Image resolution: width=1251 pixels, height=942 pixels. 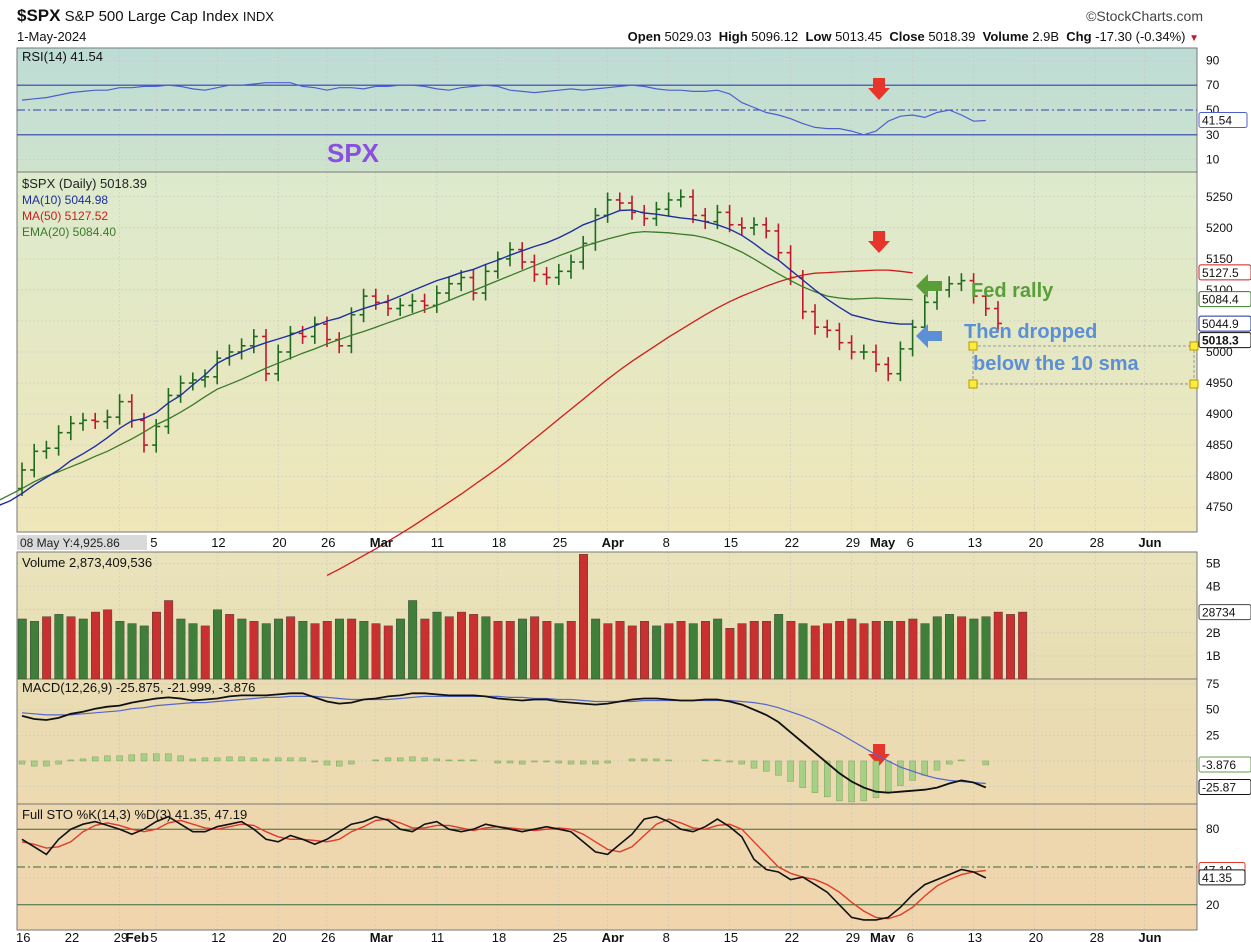 What do you see at coordinates (1213, 829) in the screenshot?
I see `y-tick-label: 80` at bounding box center [1213, 829].